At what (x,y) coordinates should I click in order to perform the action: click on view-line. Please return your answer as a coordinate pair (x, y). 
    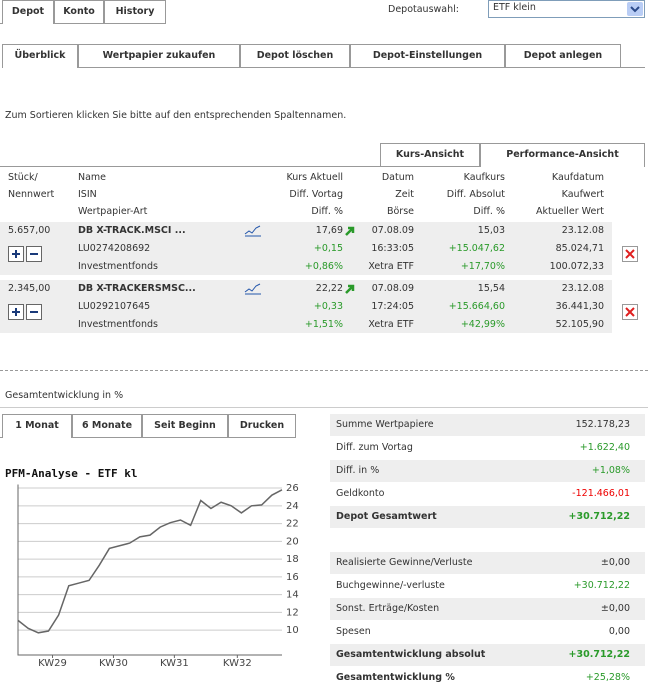
    Looking at the image, I should click on (190, 166).